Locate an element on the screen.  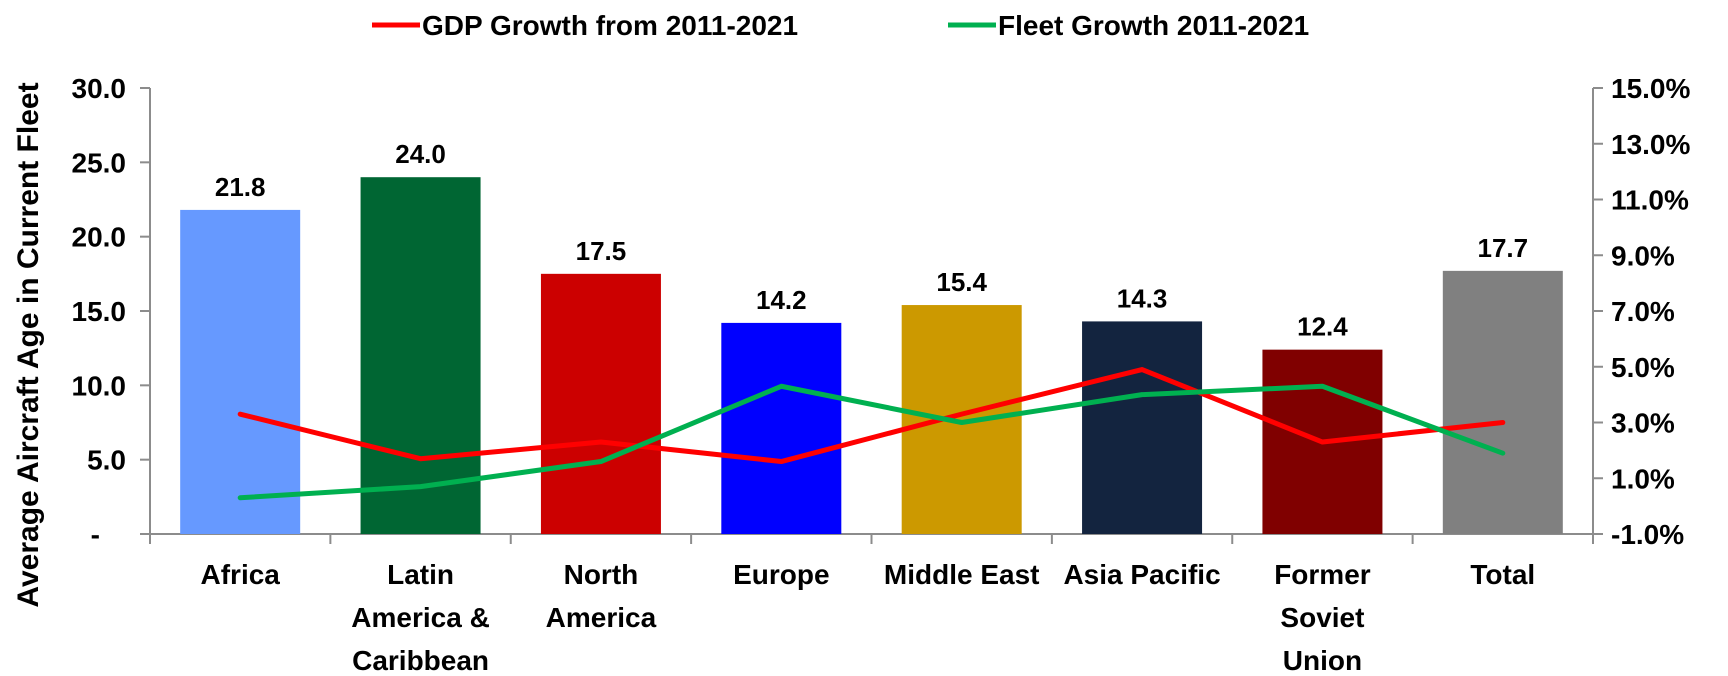
y2-tick-label: 1.0% is located at coordinates (1643, 478).